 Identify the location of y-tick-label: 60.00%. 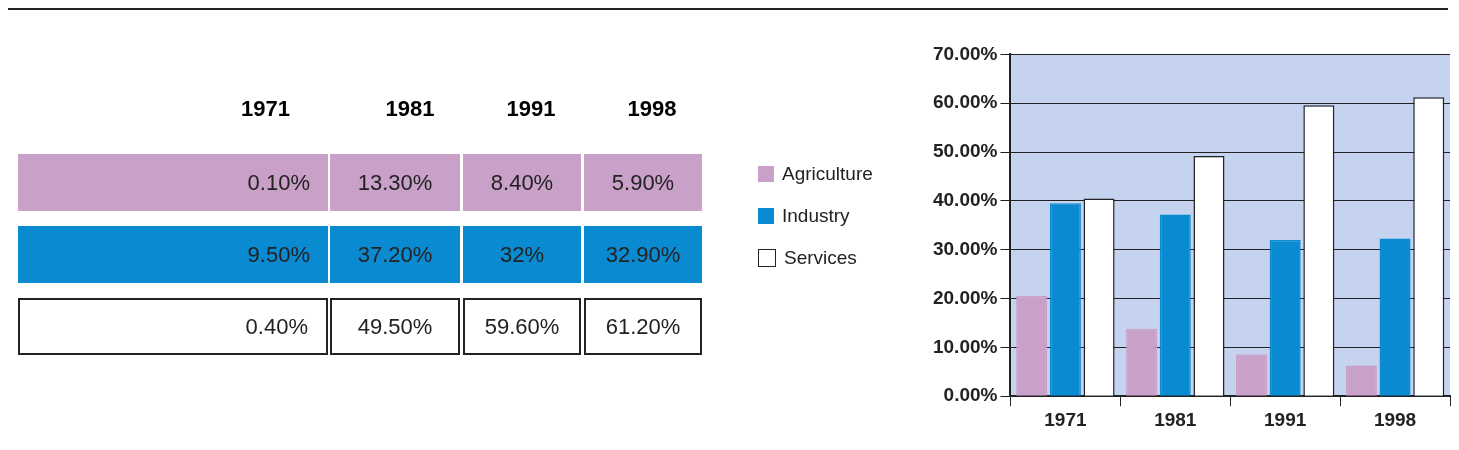
(965, 102).